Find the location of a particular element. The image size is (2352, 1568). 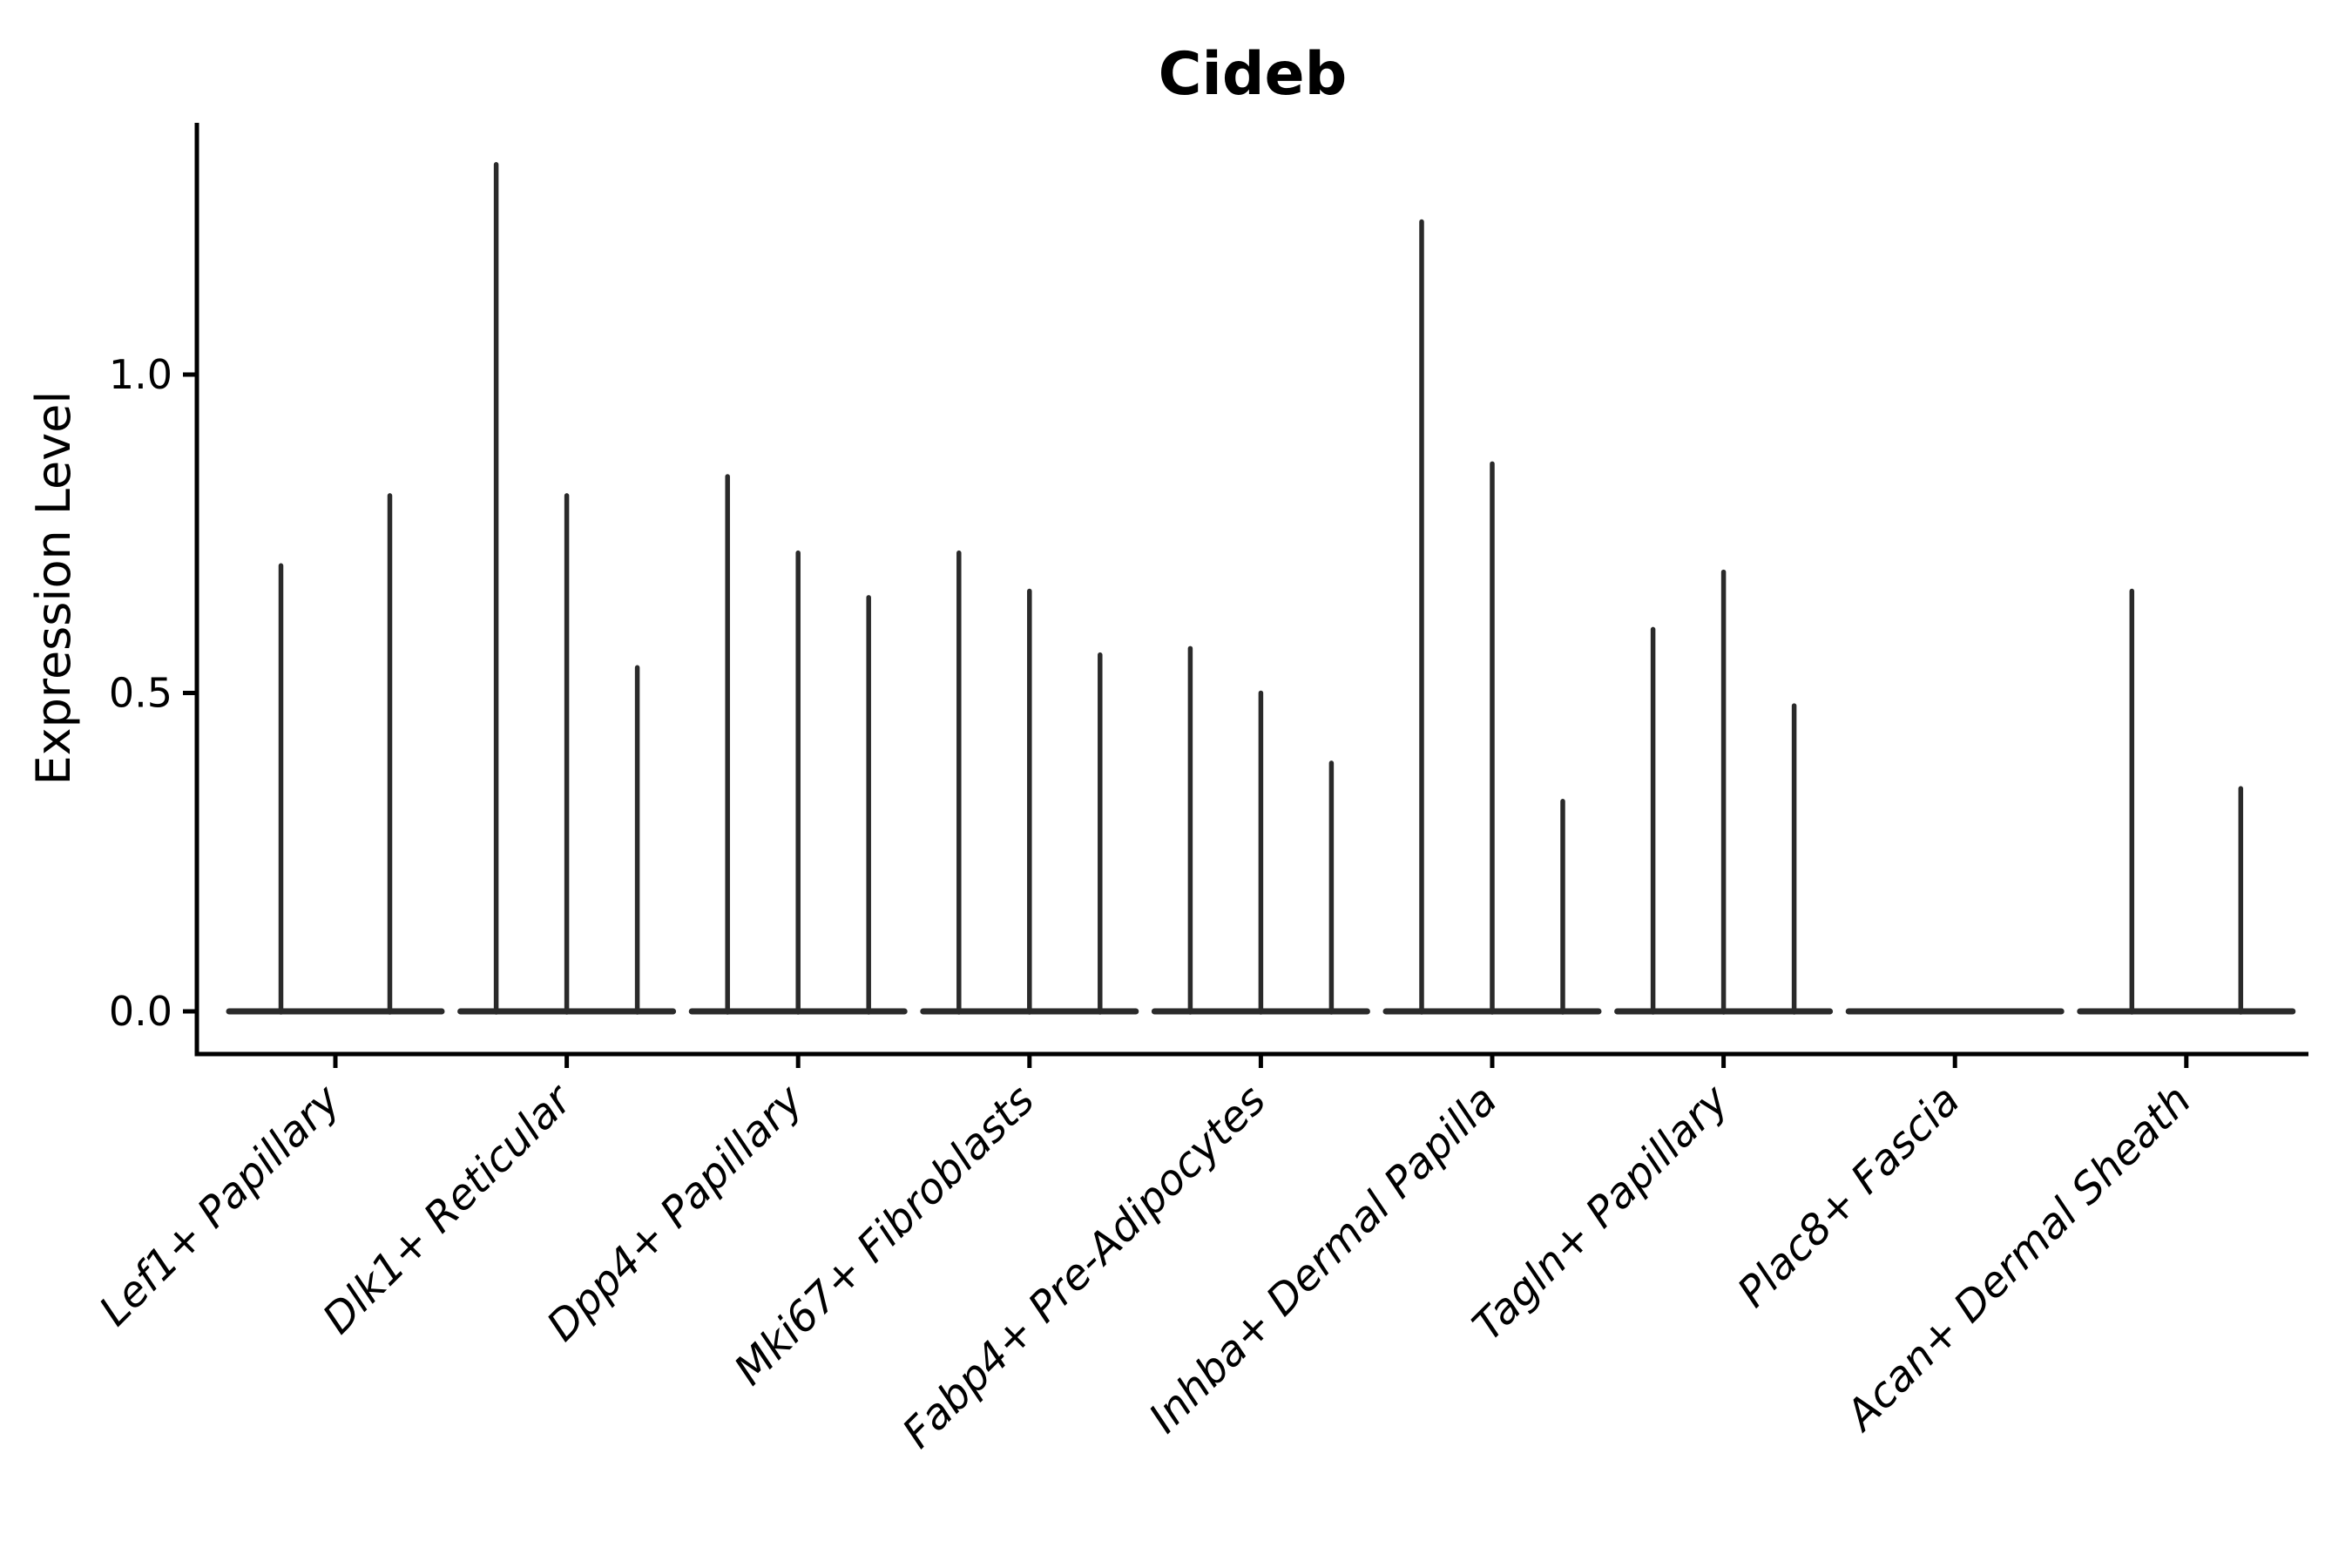

y-tick-label: 0.0 is located at coordinates (140, 1012).